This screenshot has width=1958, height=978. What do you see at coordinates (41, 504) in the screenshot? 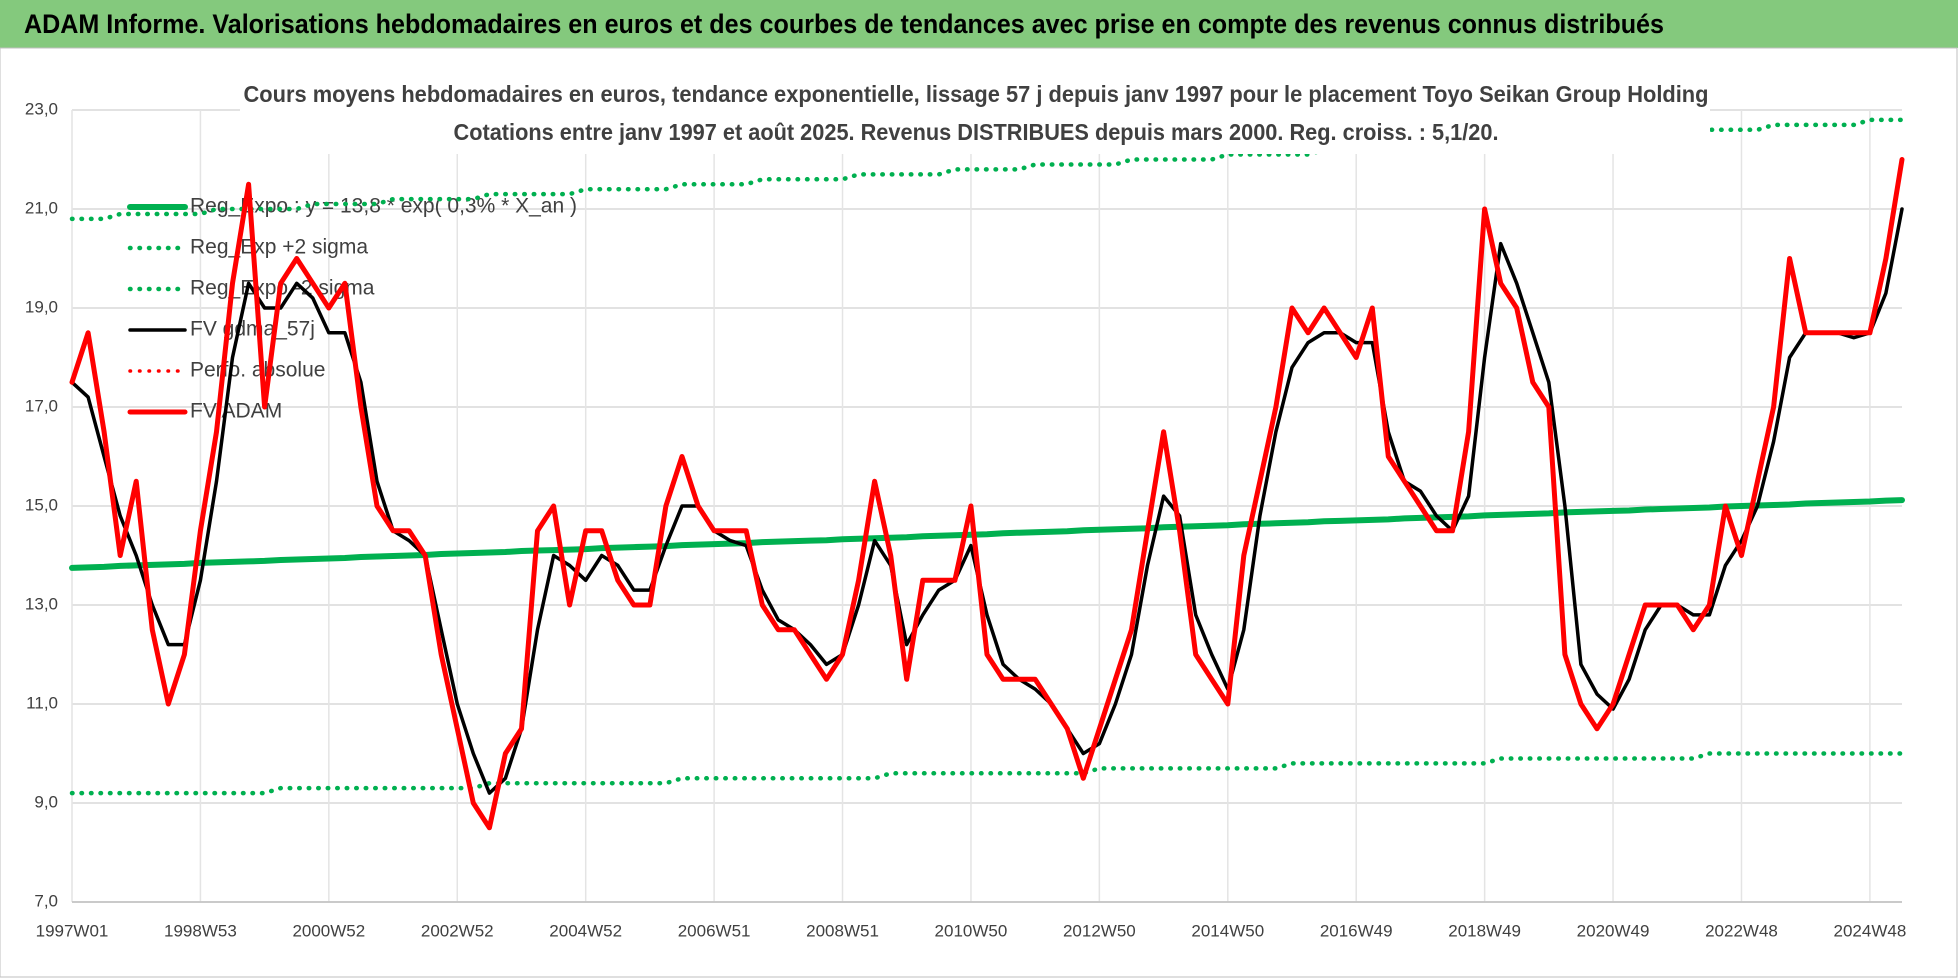
I see `y-tick-label: 15,0` at bounding box center [41, 504].